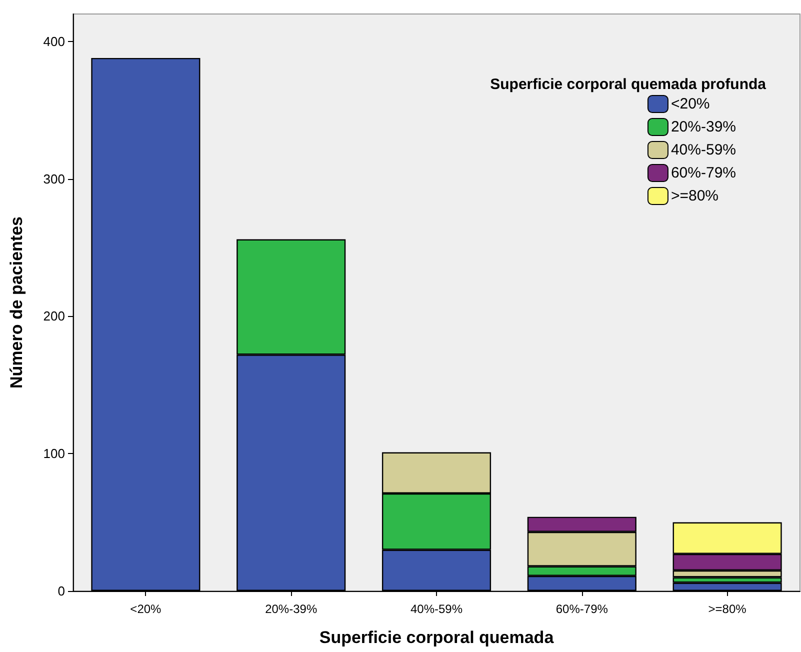 The image size is (801, 652). What do you see at coordinates (690, 104) in the screenshot?
I see `legend-label: <20%` at bounding box center [690, 104].